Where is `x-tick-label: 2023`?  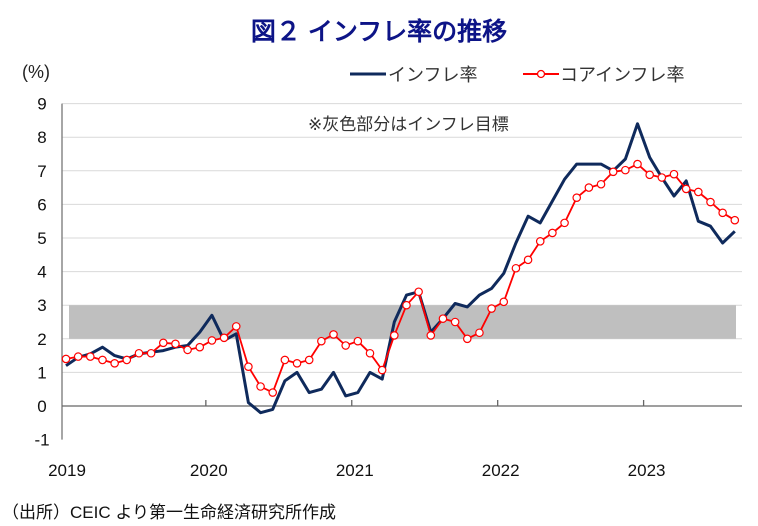
x-tick-label: 2023 is located at coordinates (647, 470).